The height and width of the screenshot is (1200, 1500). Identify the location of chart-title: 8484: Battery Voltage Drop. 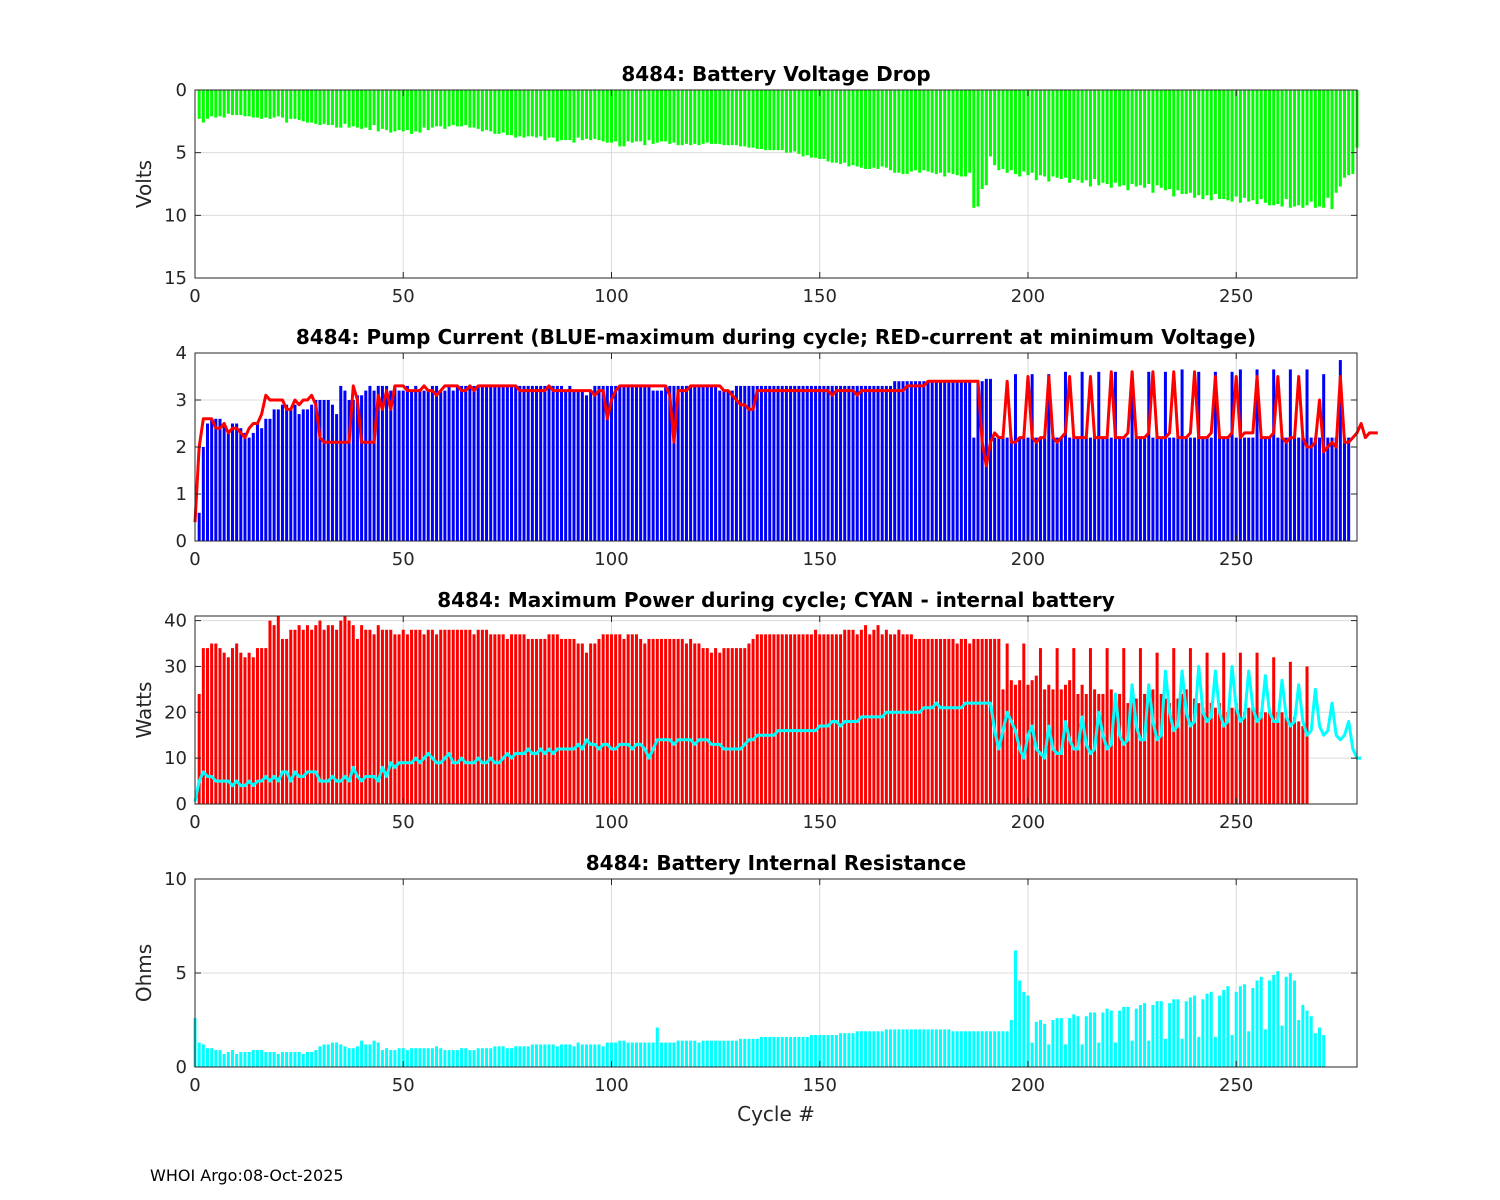
(775, 74).